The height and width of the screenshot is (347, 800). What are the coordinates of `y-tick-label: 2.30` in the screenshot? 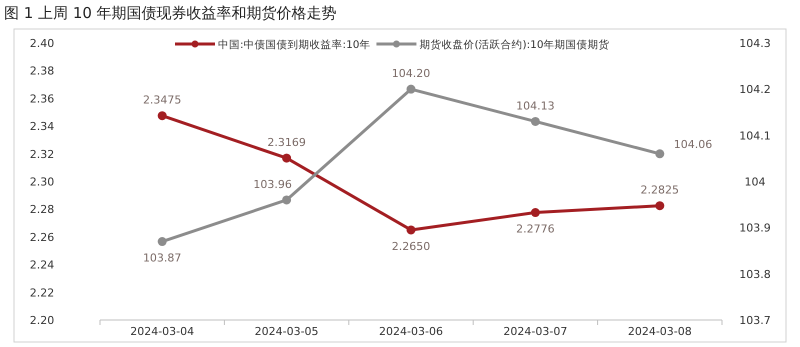 It's located at (42, 182).